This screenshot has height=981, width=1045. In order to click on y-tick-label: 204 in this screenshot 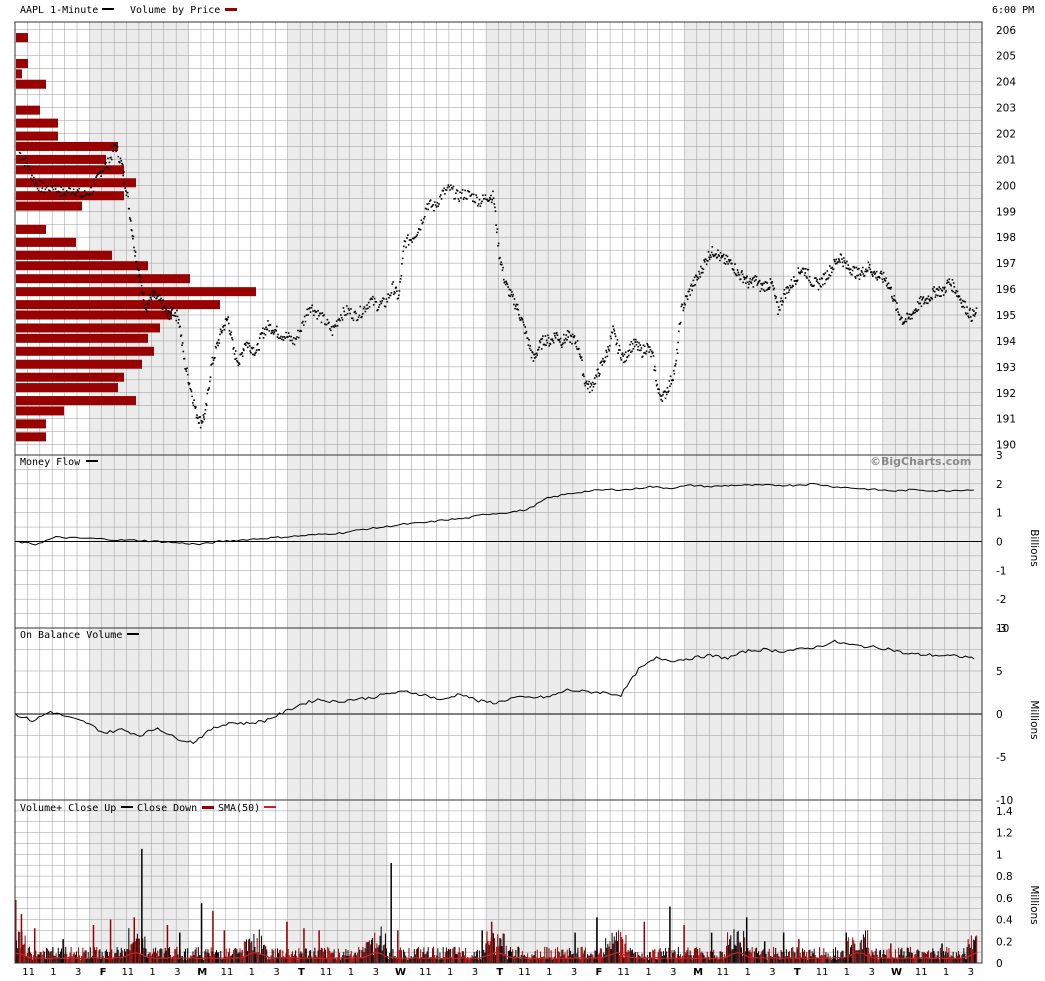, I will do `click(1006, 83)`.